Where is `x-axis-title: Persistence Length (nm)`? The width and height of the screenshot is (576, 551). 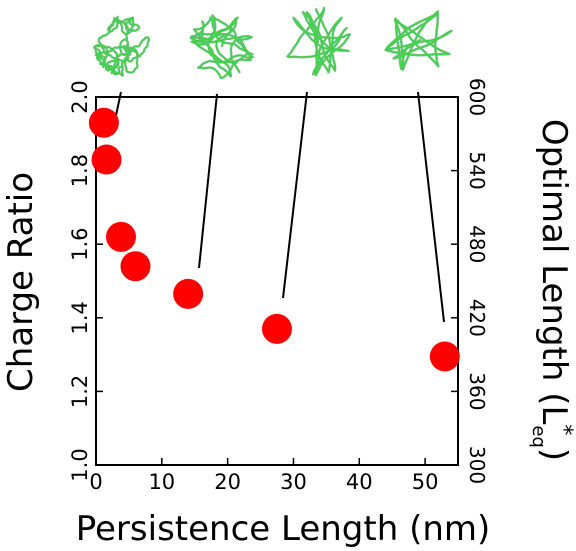 x-axis-title: Persistence Length (nm) is located at coordinates (283, 529).